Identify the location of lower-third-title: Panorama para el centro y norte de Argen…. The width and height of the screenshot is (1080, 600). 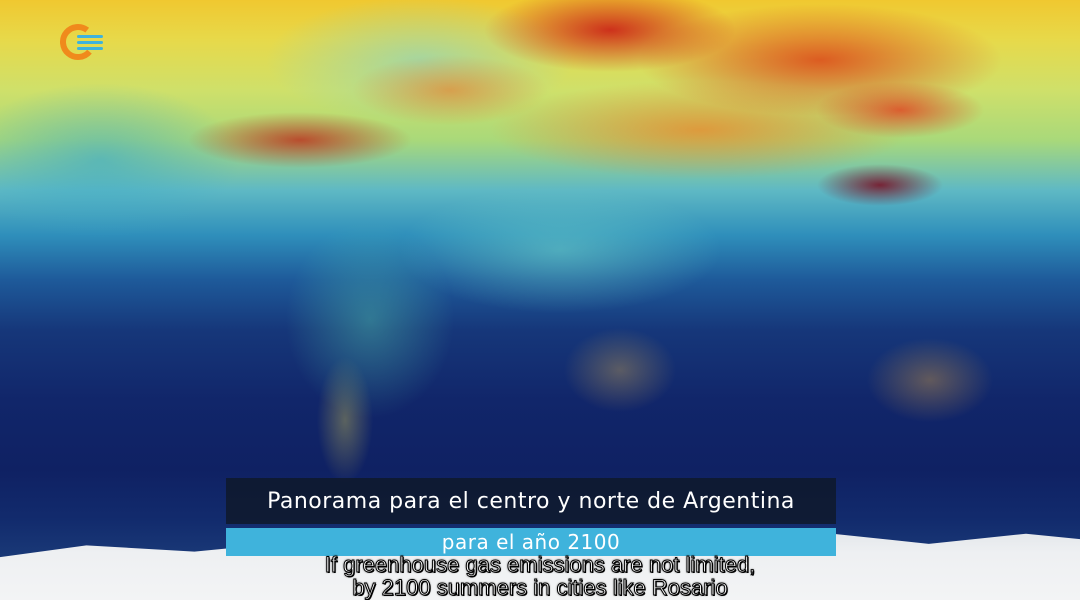
(531, 501).